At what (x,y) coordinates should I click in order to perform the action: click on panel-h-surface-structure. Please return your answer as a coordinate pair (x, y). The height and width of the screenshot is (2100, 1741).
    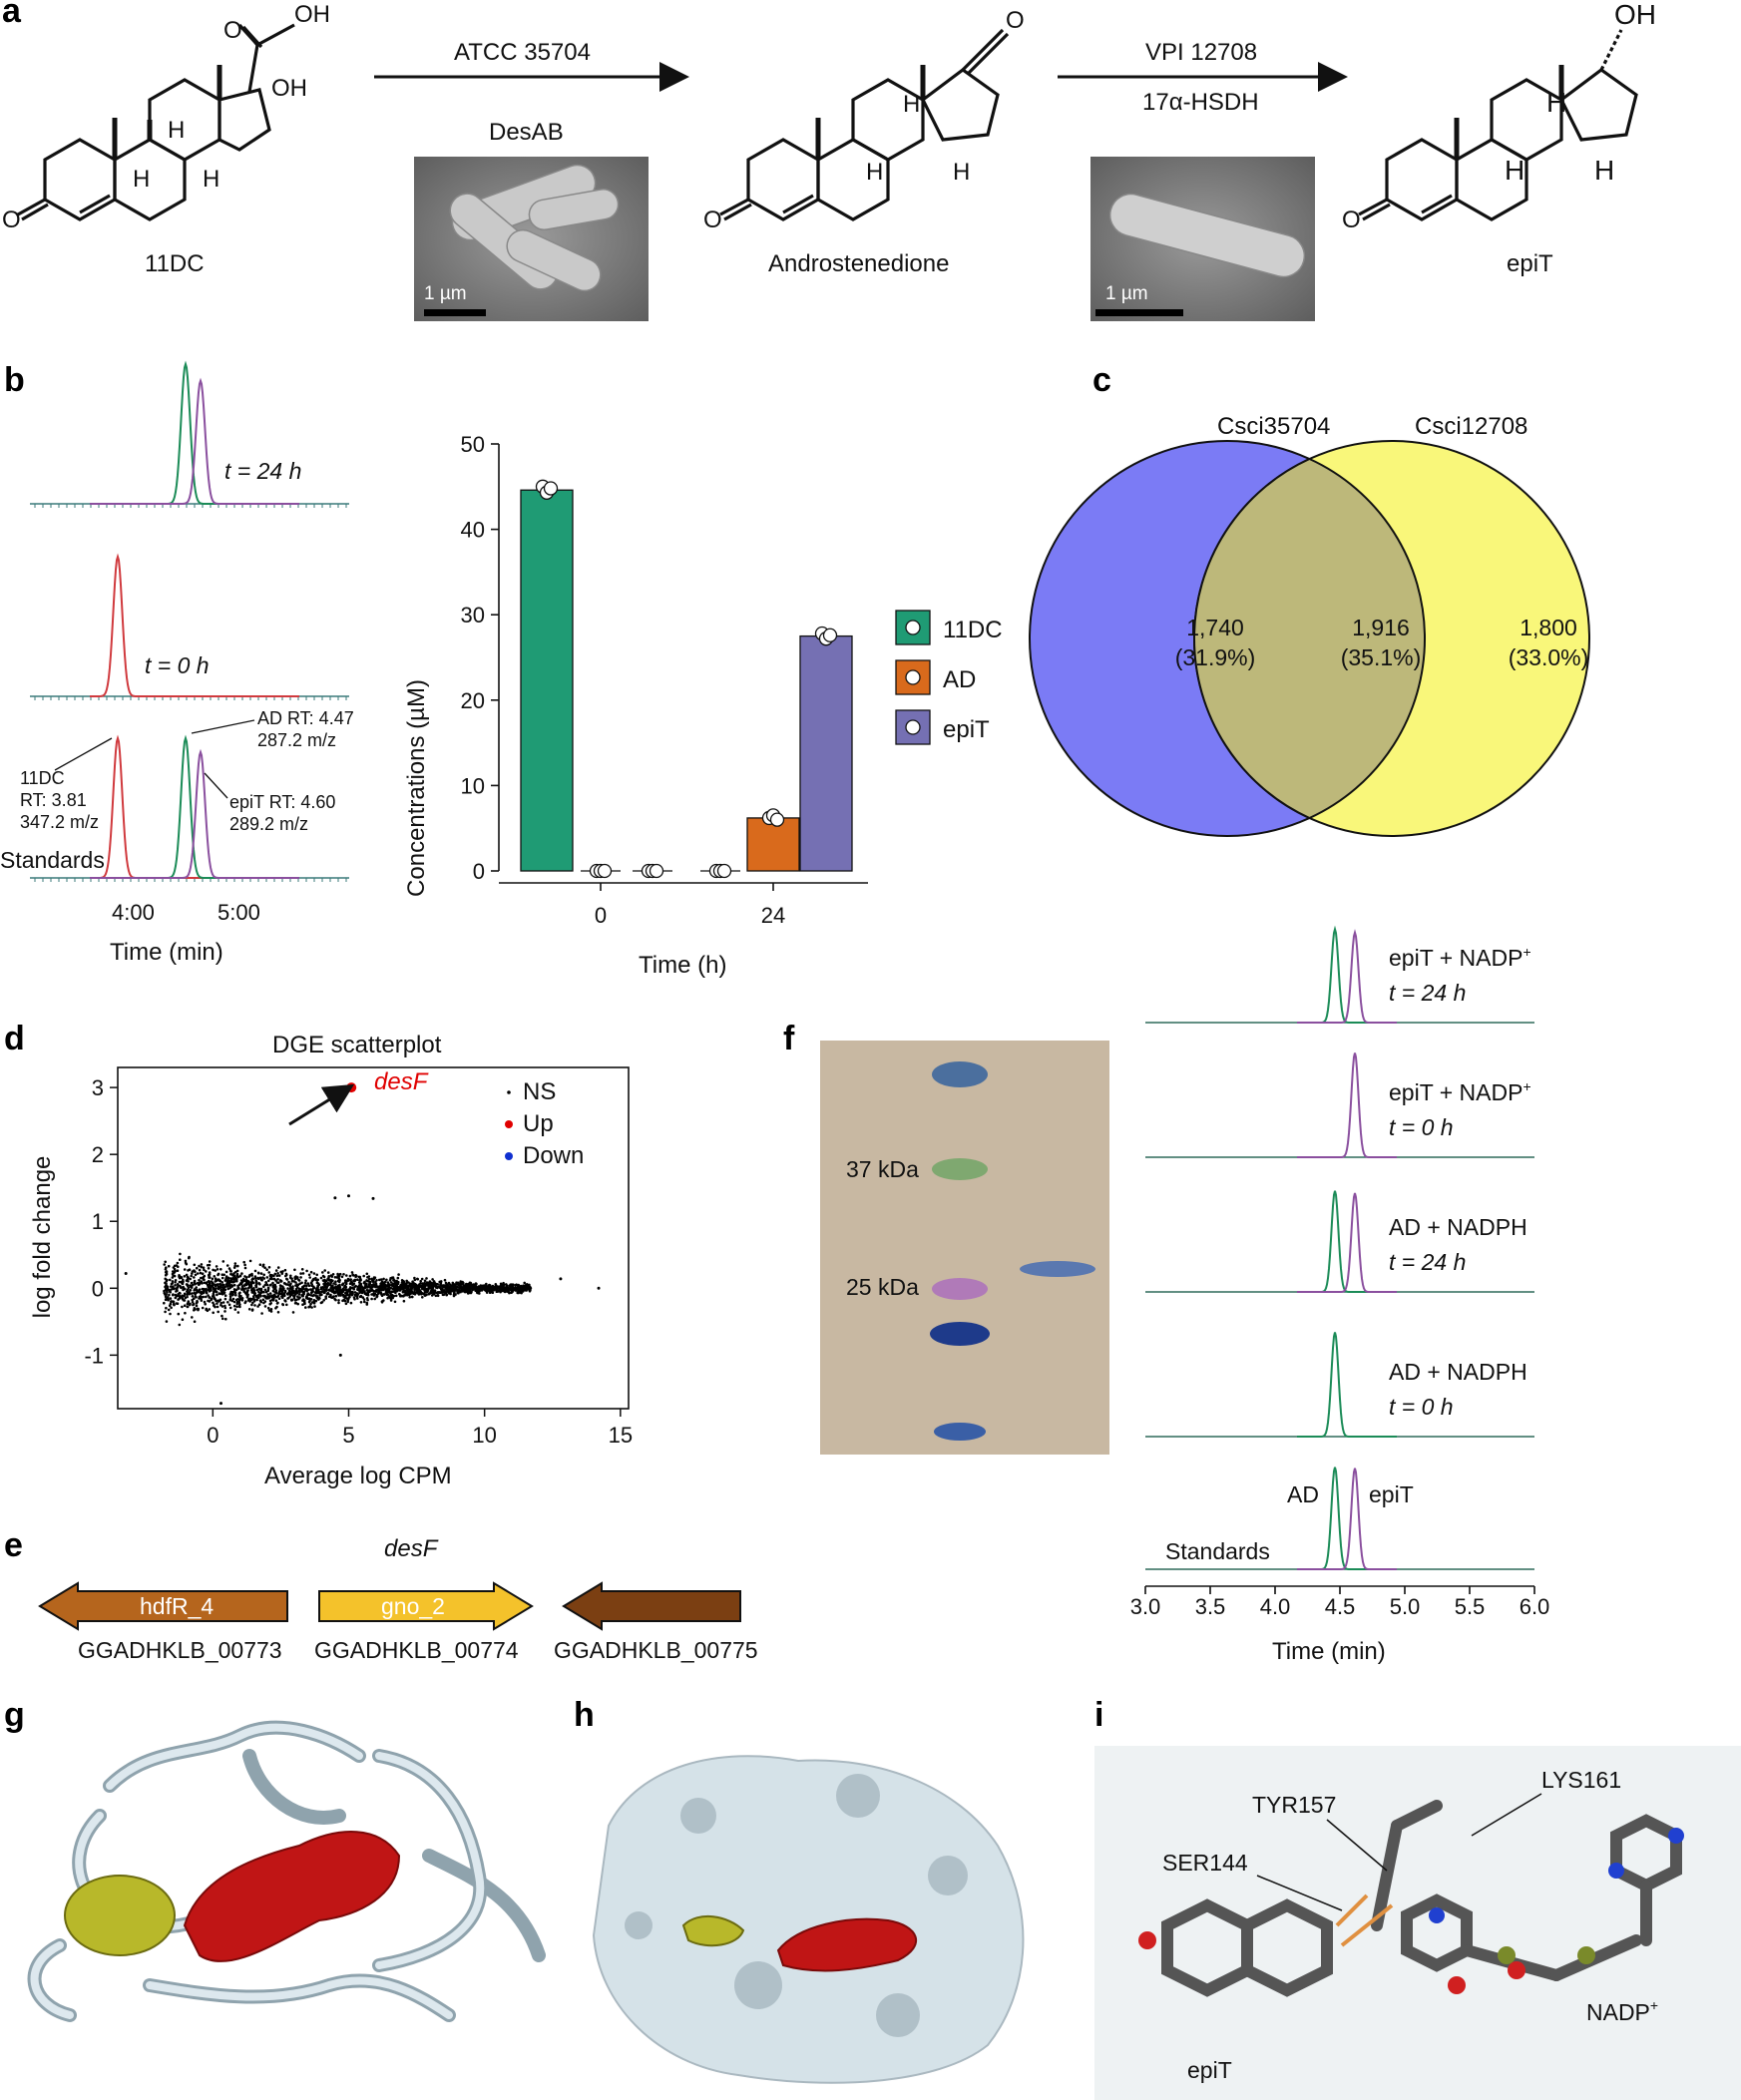
    Looking at the image, I should click on (808, 1919).